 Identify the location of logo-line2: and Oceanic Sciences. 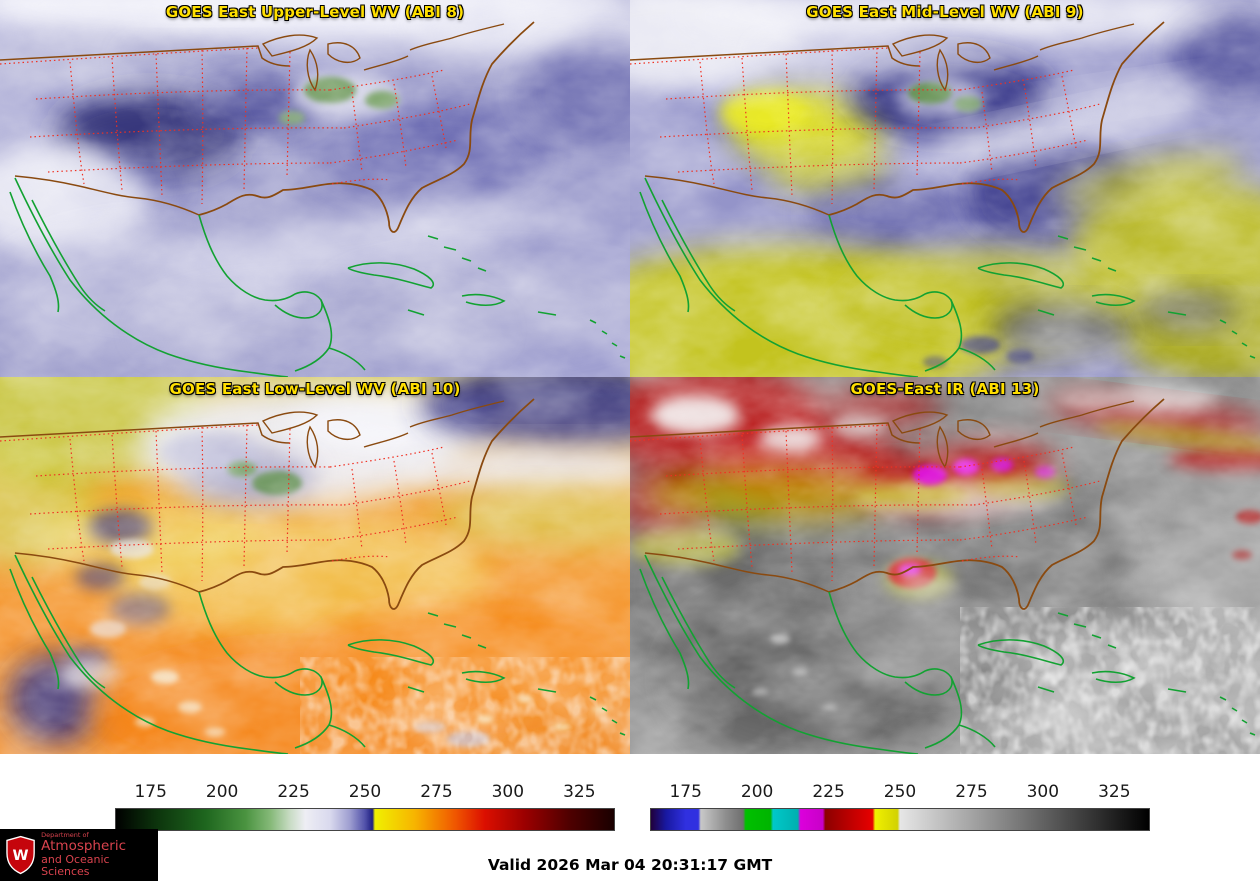
(75, 865).